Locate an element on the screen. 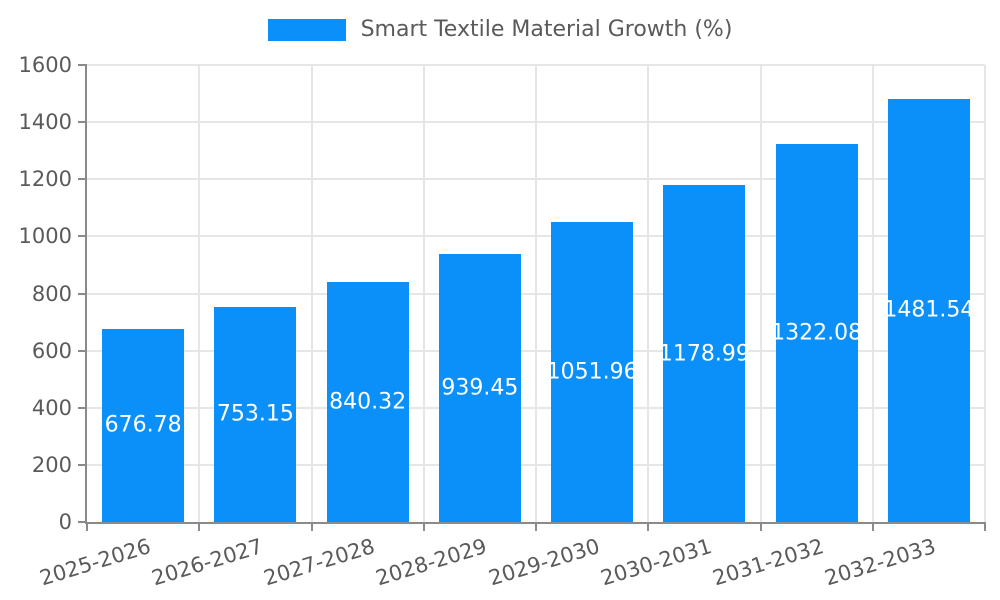 The width and height of the screenshot is (1000, 600). x-tick-label: 2026-2027 is located at coordinates (207, 562).